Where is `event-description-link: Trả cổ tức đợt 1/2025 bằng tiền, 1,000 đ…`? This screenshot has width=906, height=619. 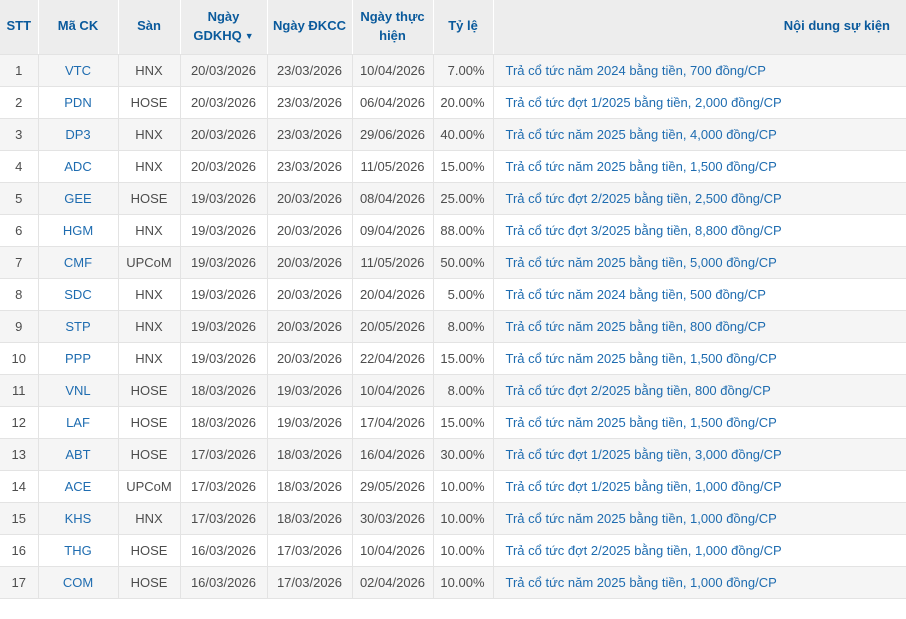 event-description-link: Trả cổ tức đợt 1/2025 bằng tiền, 1,000 đ… is located at coordinates (643, 486).